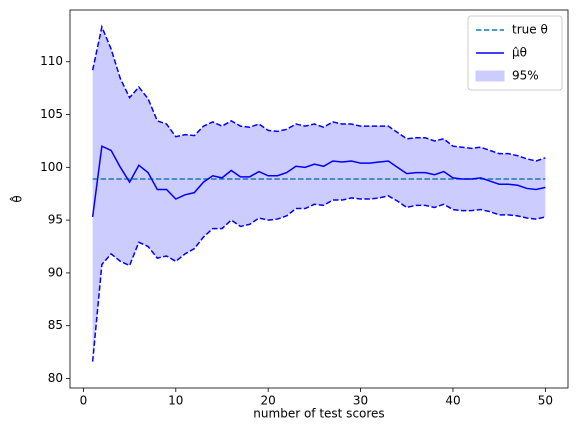 Image resolution: width=578 pixels, height=432 pixels. What do you see at coordinates (51, 114) in the screenshot?
I see `y-tick-label: 105` at bounding box center [51, 114].